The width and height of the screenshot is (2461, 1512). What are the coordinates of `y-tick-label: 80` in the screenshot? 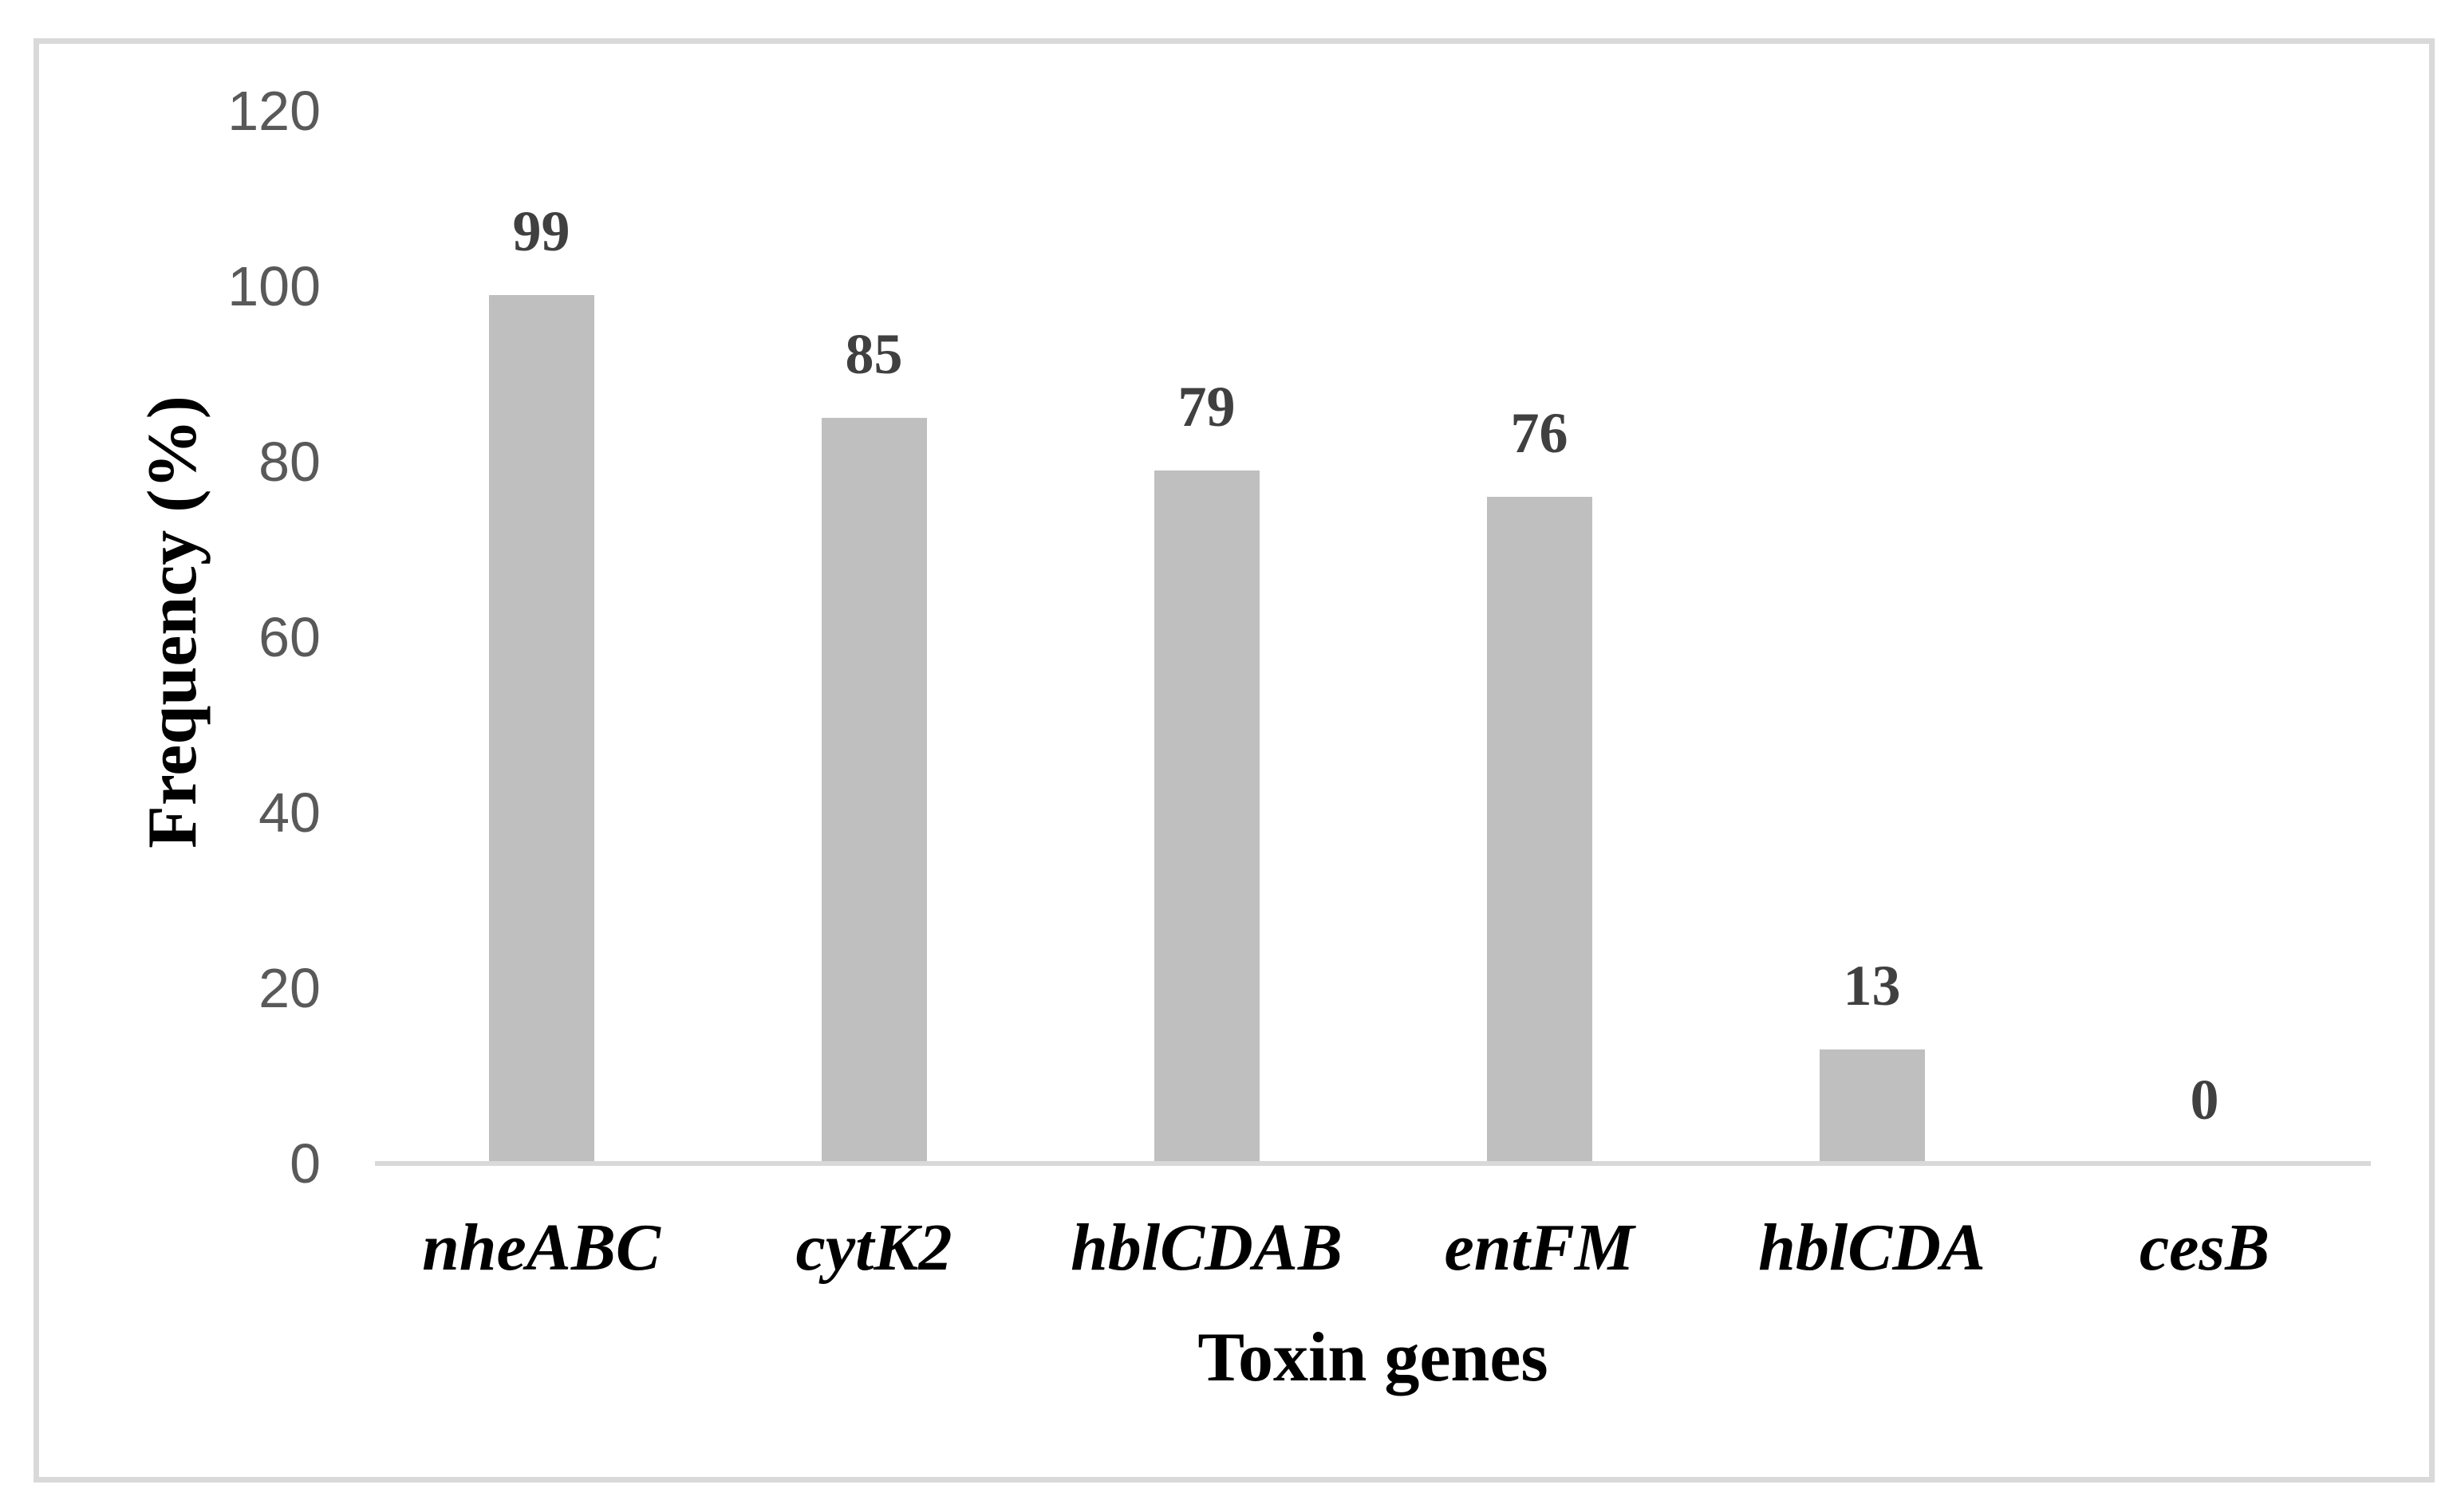 It's located at (289, 462).